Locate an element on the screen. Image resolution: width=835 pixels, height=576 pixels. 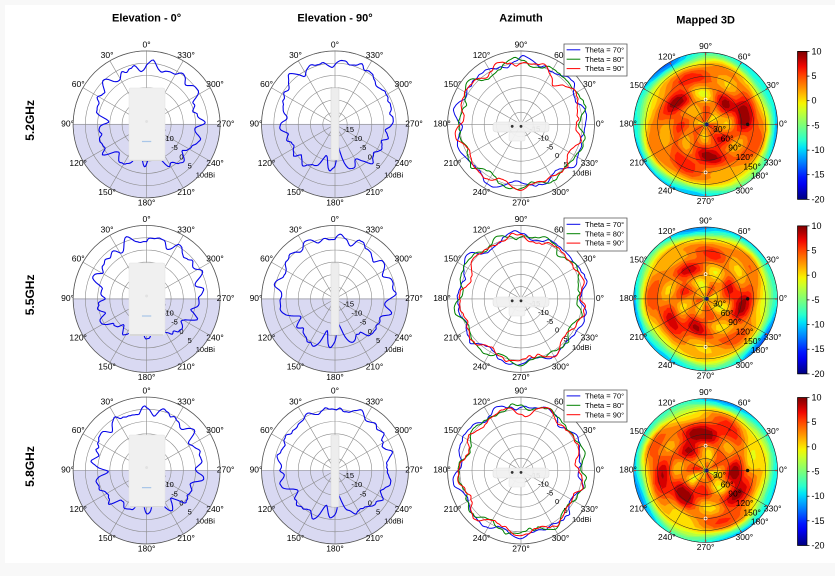
svg-text: 0 is located at coordinates (181, 502).